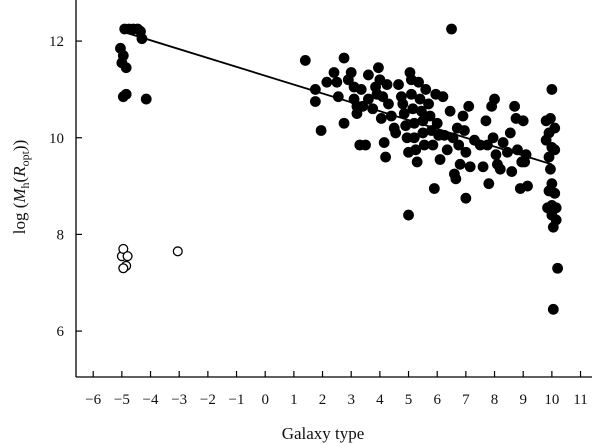 This screenshot has width=599, height=446. I want to click on y-axis-title: log (Mh(Ropt)), so click(21, 187).